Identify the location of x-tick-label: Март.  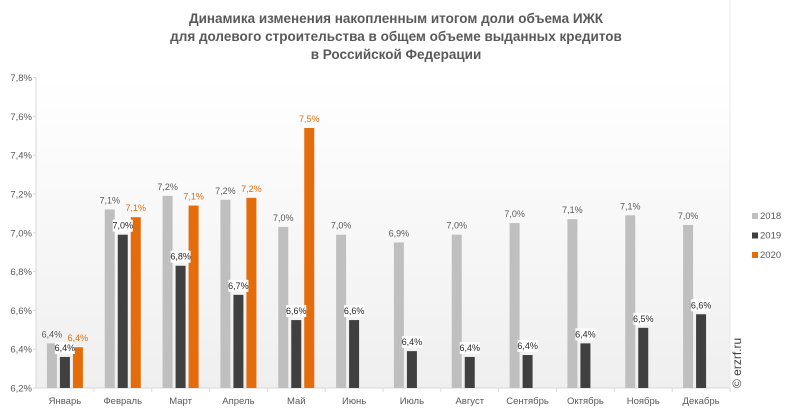
(180, 401).